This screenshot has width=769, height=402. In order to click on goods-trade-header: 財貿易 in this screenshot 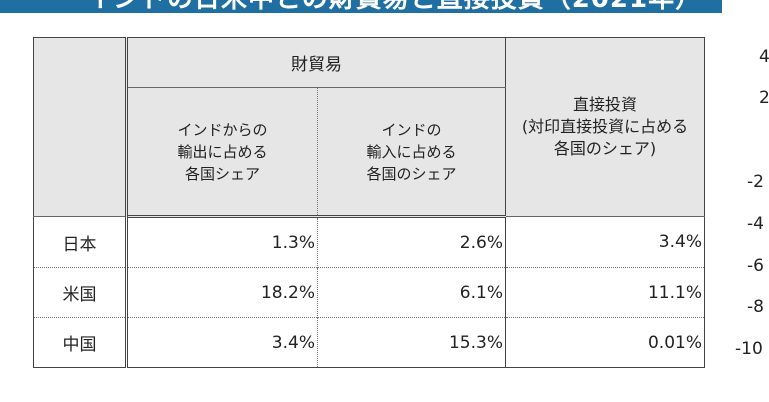, I will do `click(316, 62)`.